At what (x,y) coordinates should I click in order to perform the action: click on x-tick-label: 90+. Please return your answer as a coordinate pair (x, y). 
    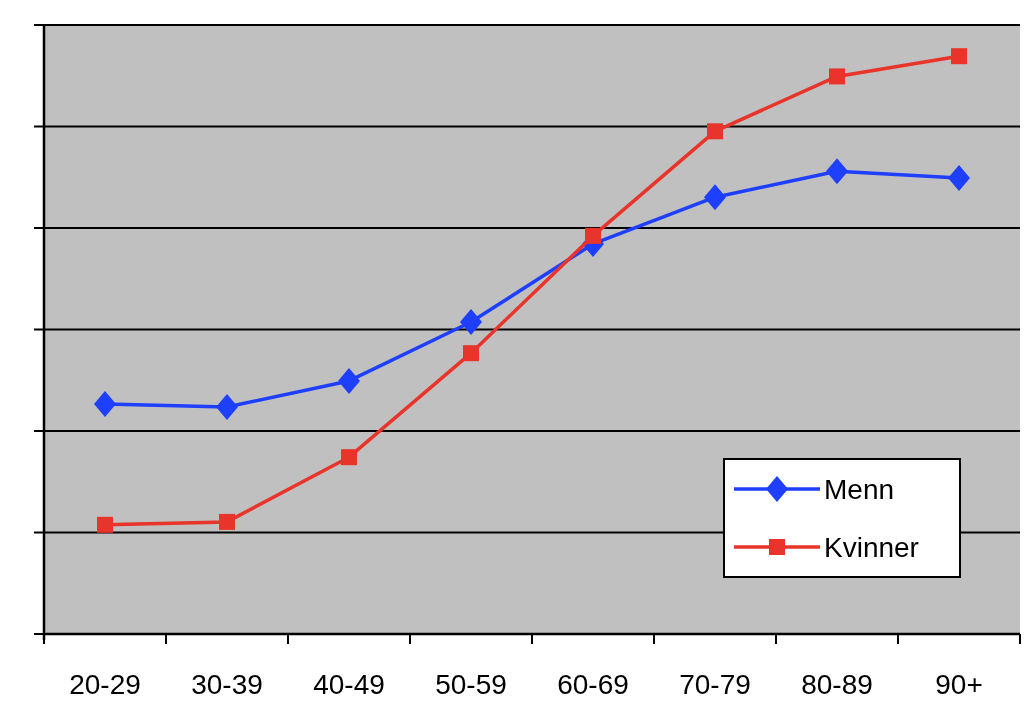
    Looking at the image, I should click on (959, 684).